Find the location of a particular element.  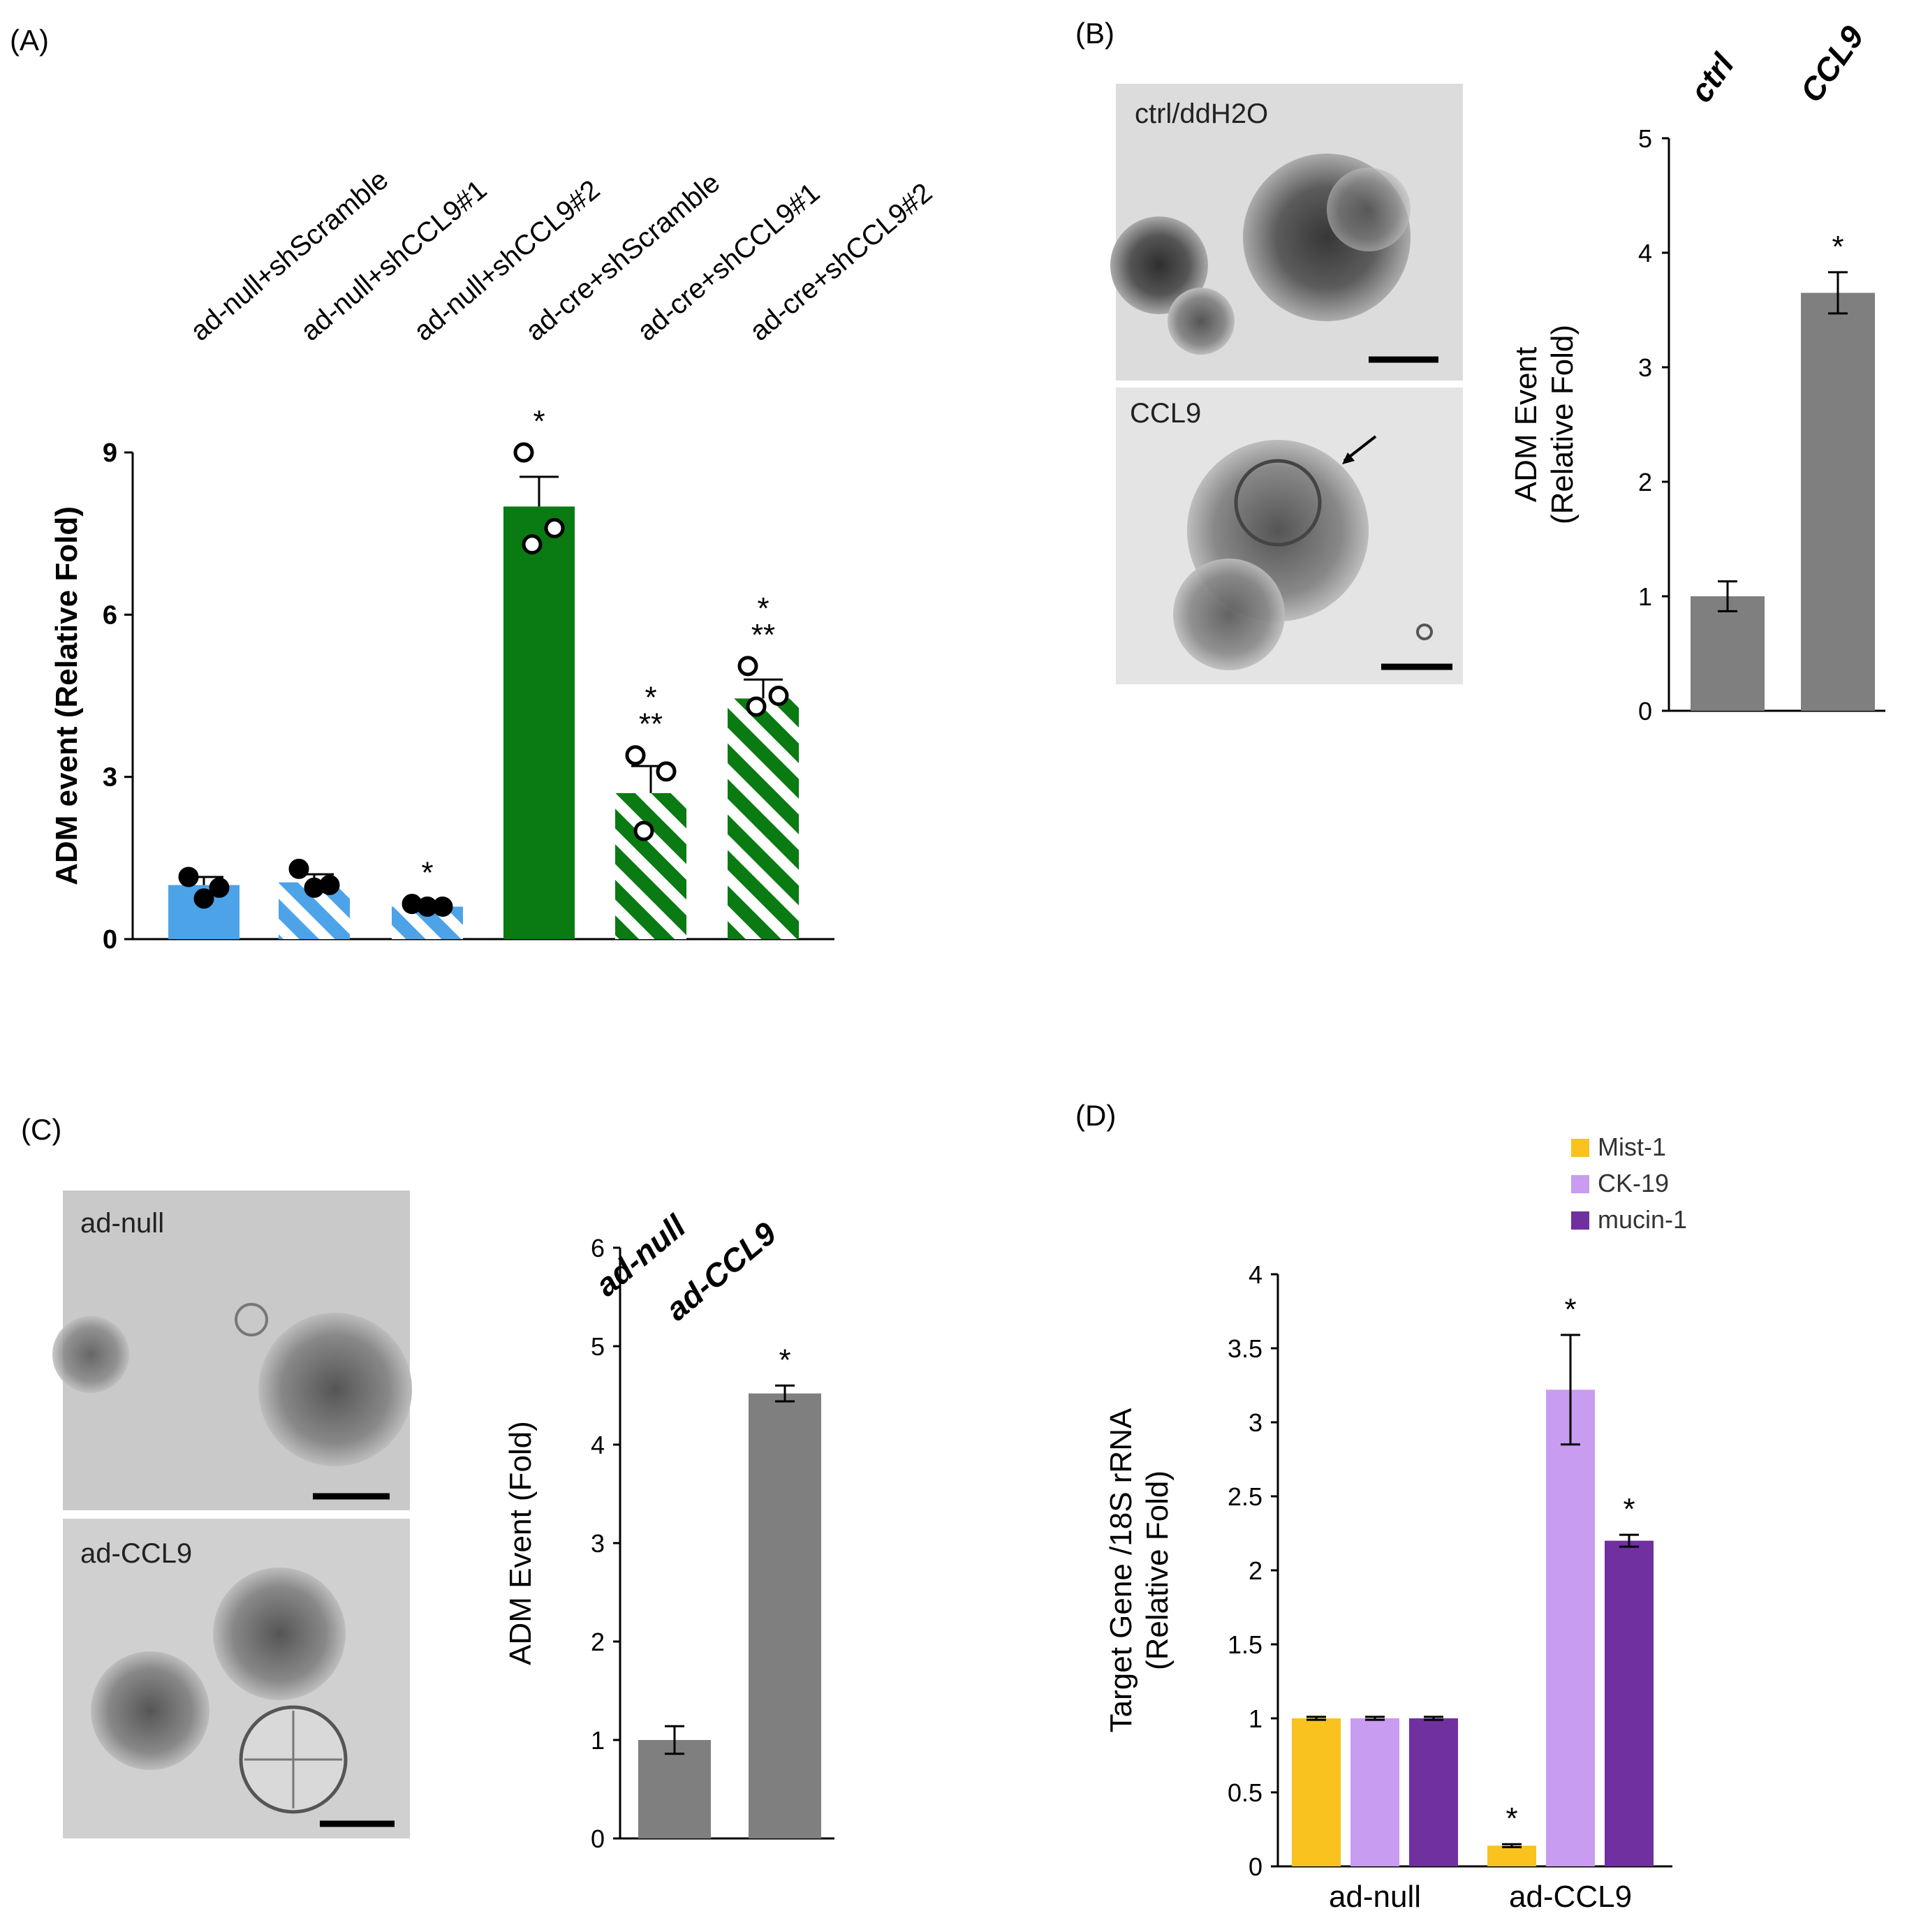

photo-label-c-bottom: ad-CCL9 is located at coordinates (136, 1554).